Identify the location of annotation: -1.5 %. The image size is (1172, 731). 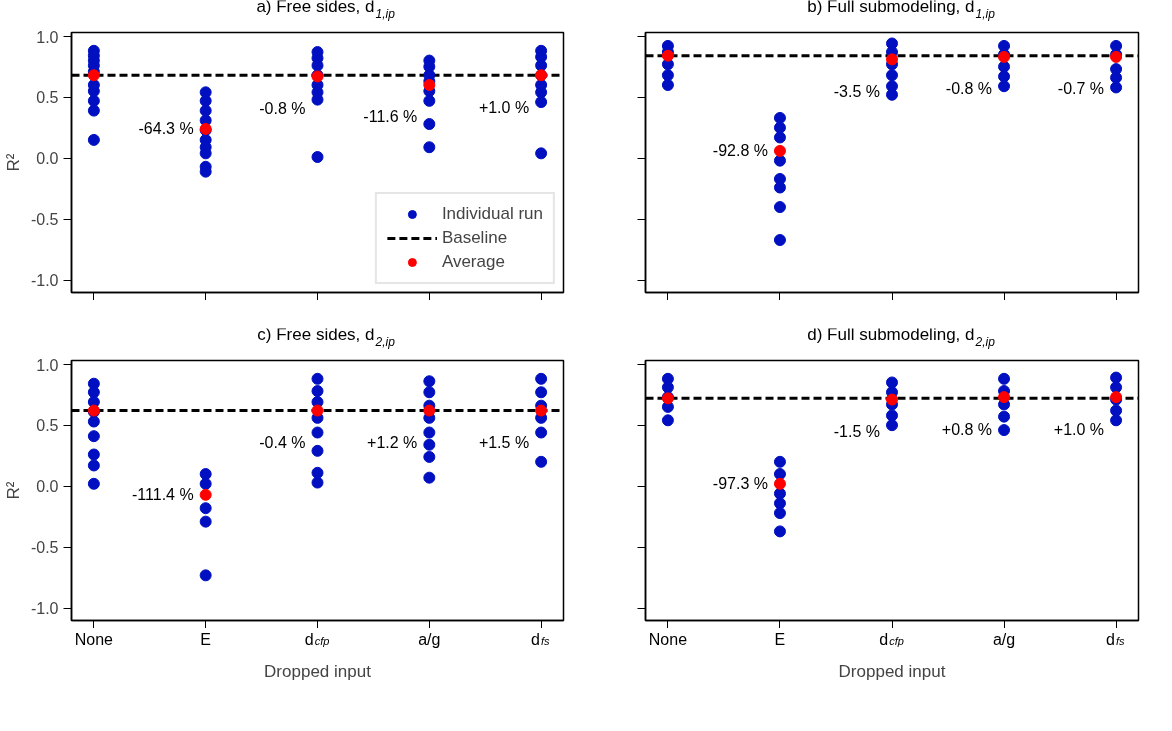
(857, 432).